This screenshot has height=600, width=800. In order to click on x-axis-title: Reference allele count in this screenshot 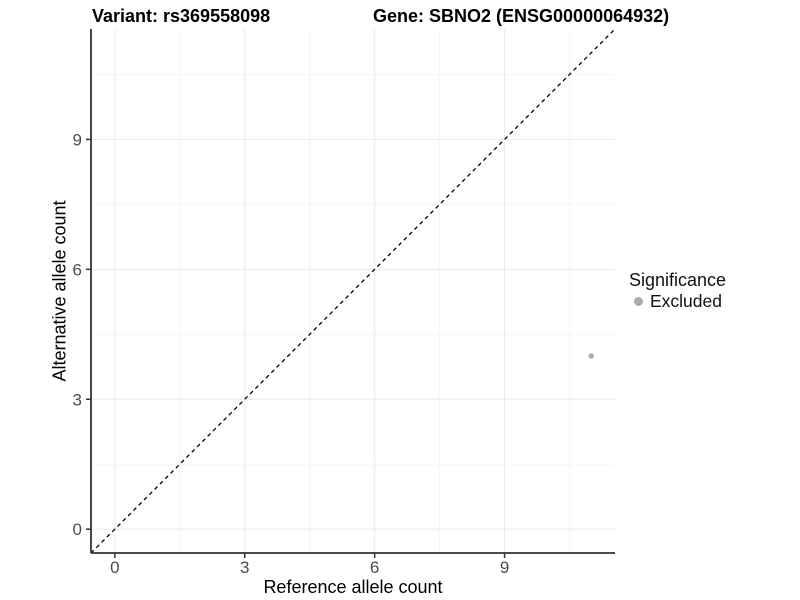, I will do `click(353, 587)`.